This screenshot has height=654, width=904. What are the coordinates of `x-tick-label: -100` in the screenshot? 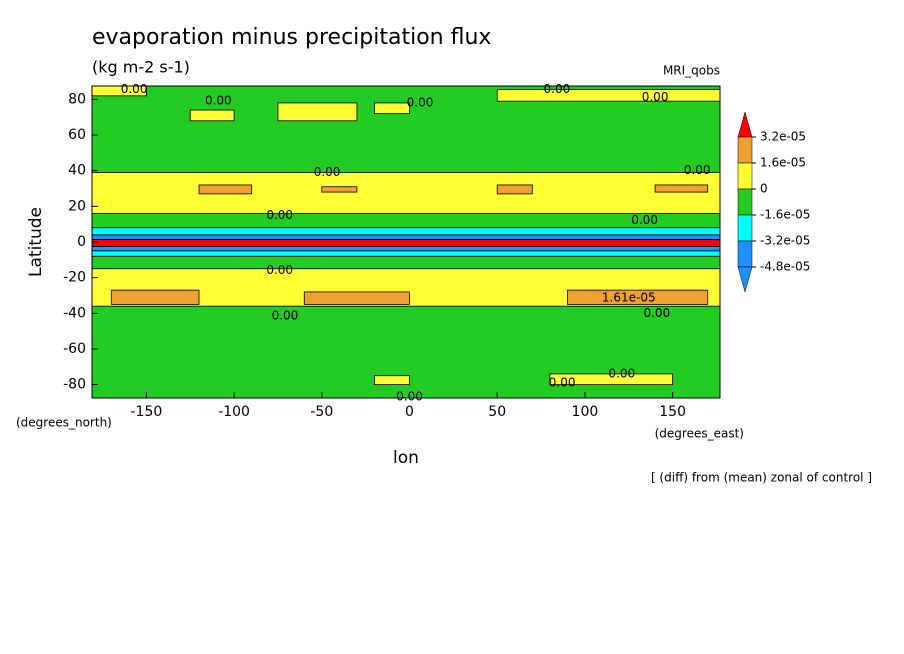 It's located at (234, 412).